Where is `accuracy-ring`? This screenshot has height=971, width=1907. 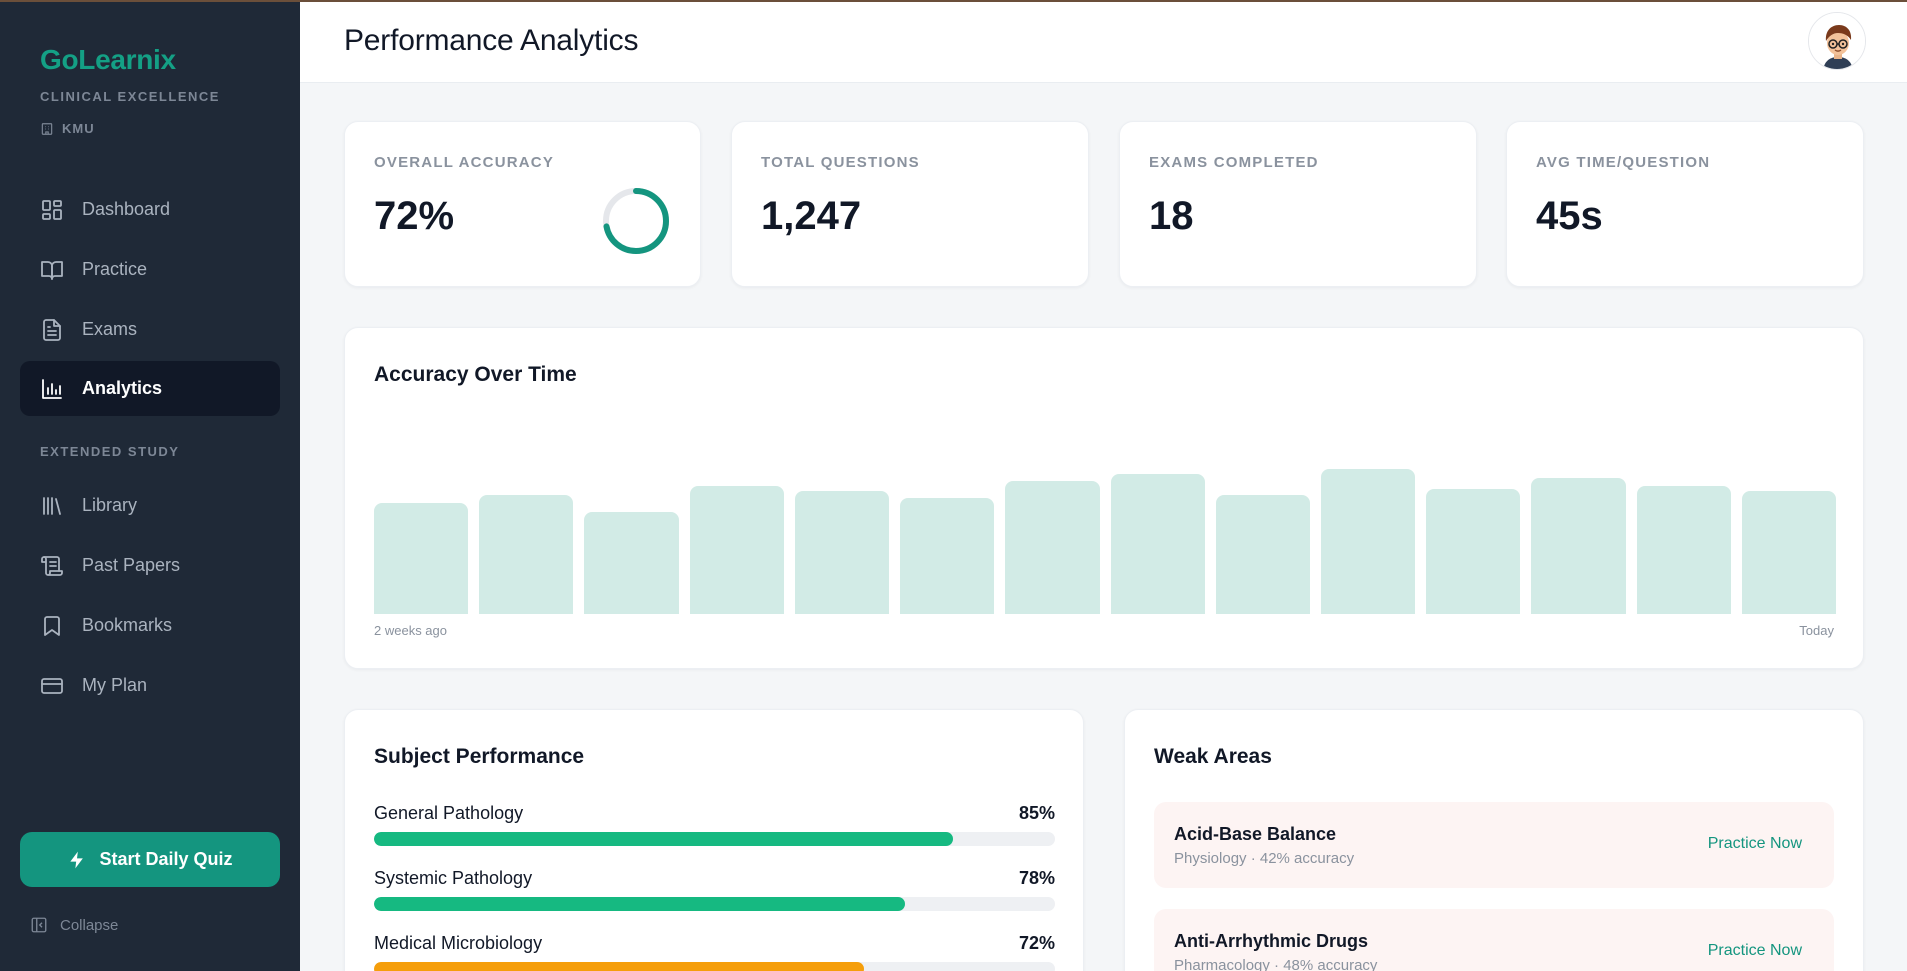 accuracy-ring is located at coordinates (636, 221).